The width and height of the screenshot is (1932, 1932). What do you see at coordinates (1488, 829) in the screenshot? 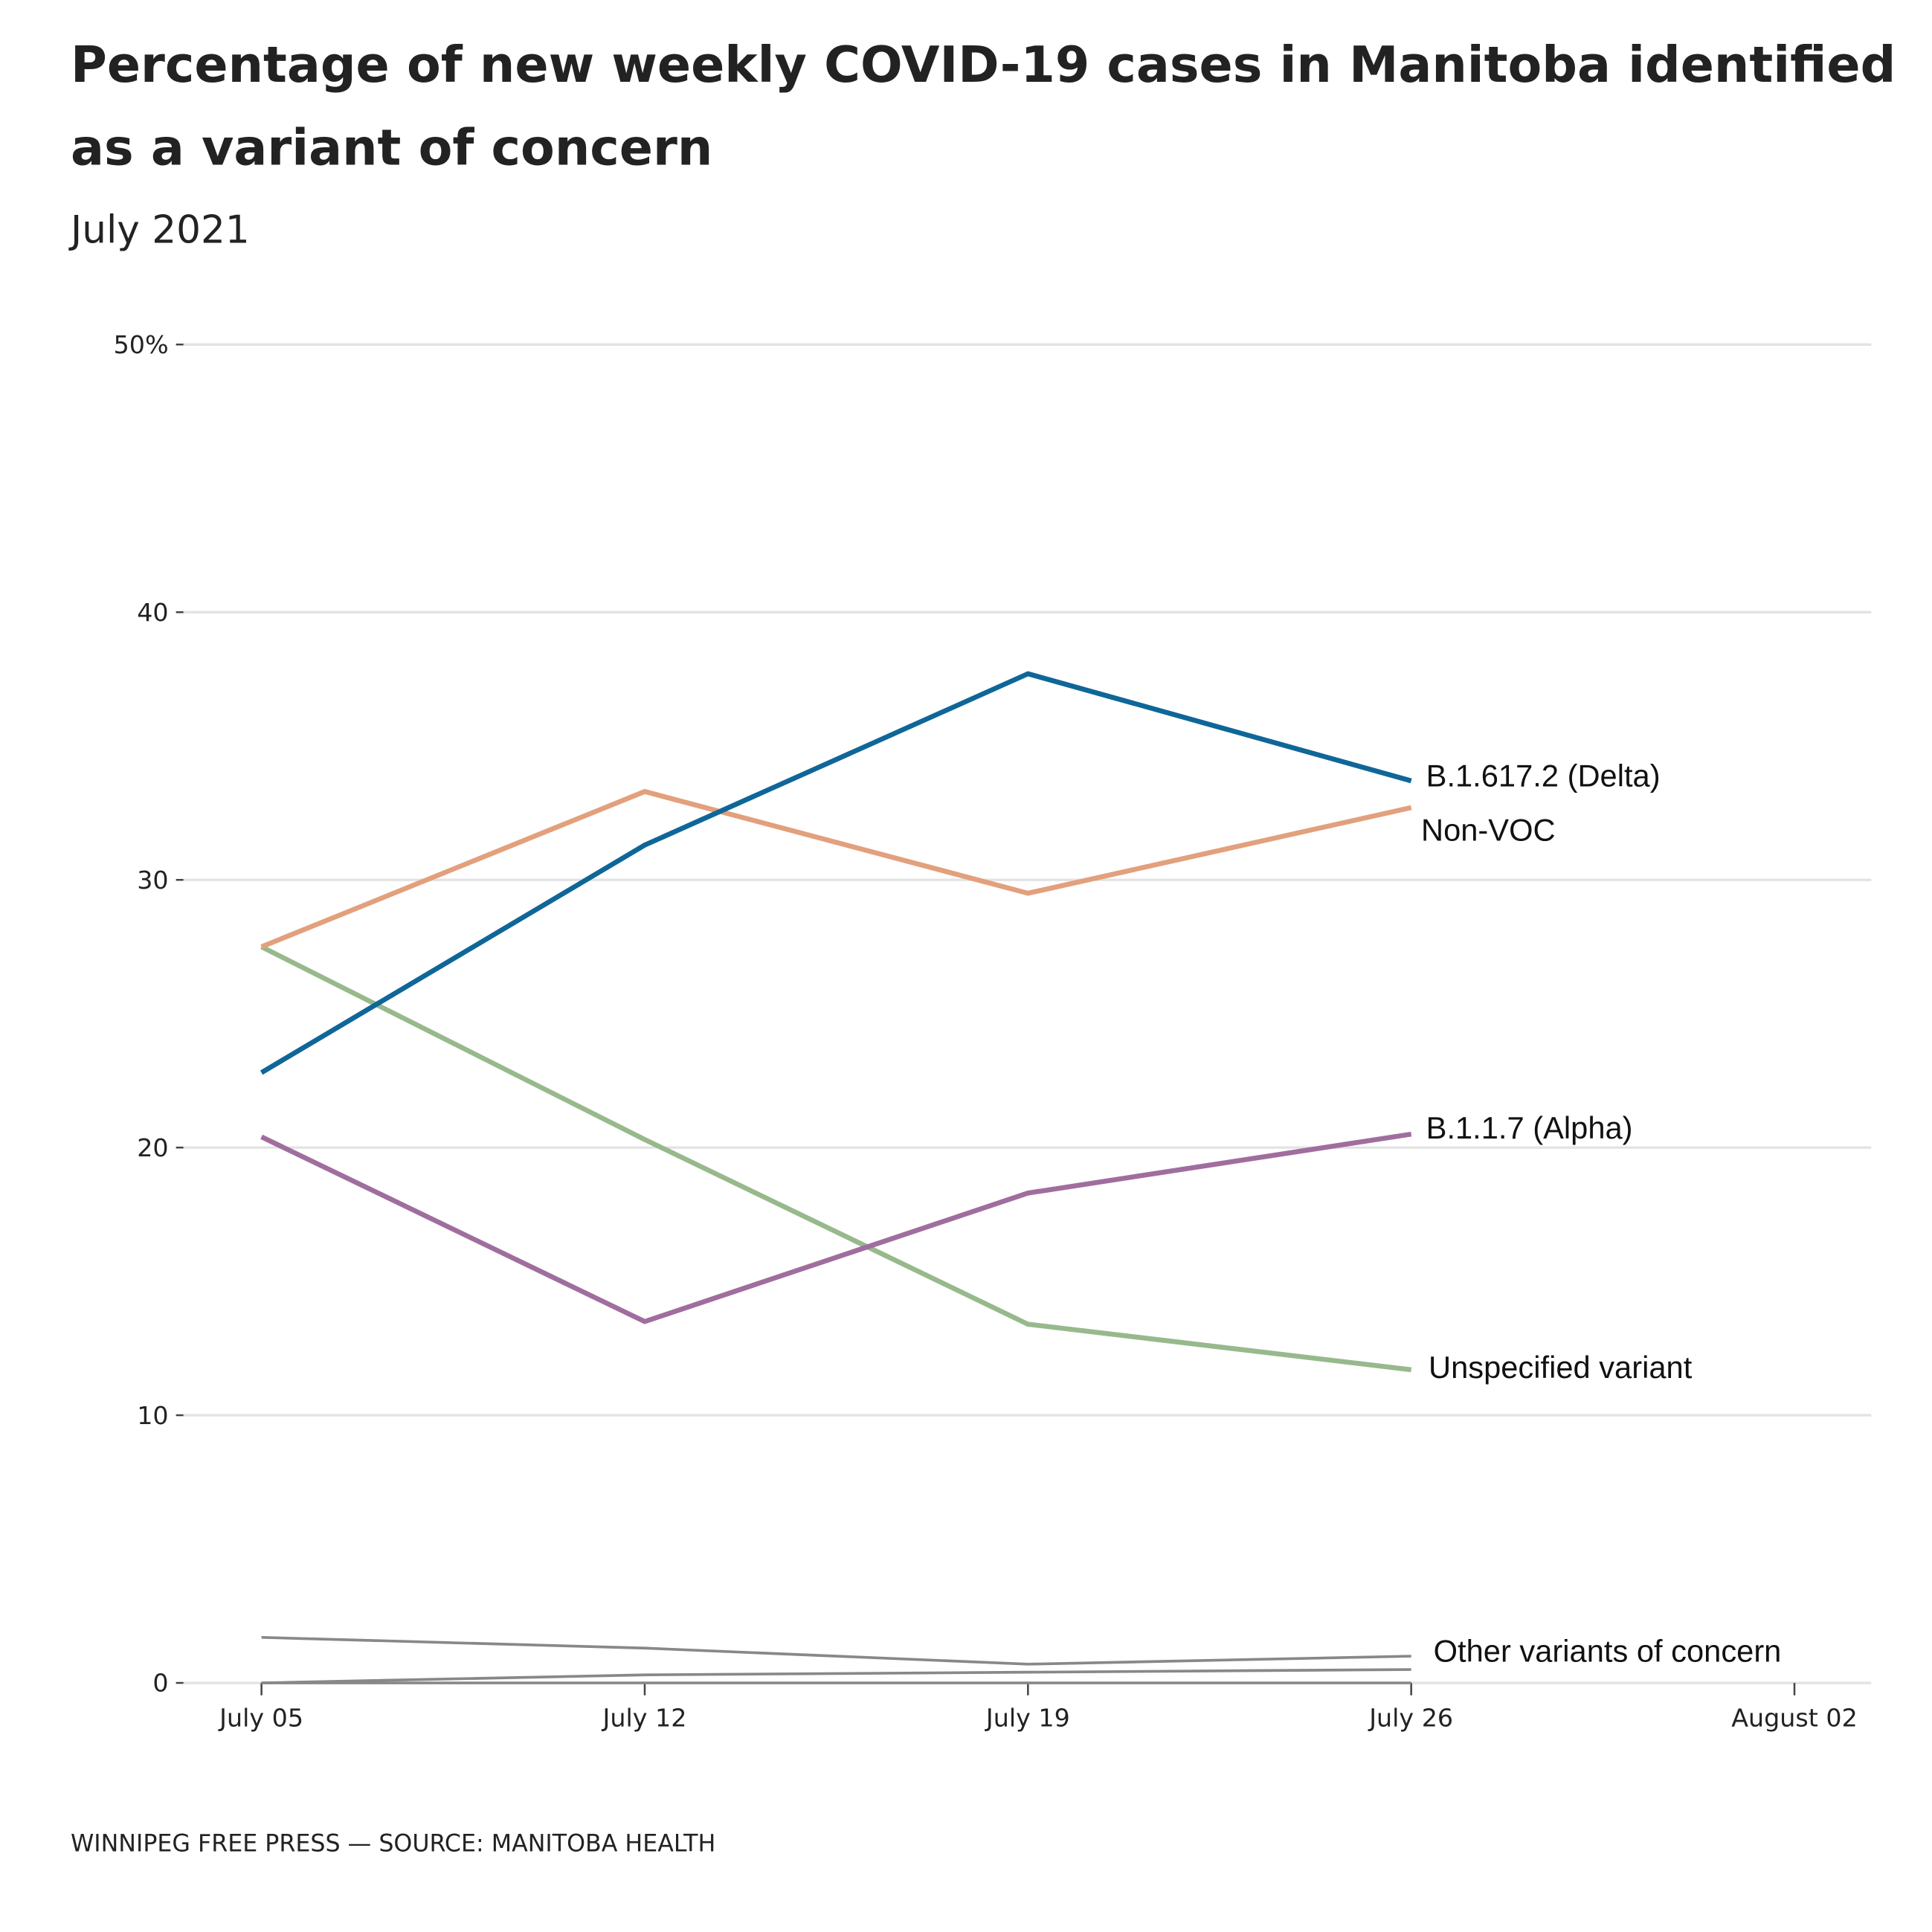
I see `series-label-1: Non-VOC` at bounding box center [1488, 829].